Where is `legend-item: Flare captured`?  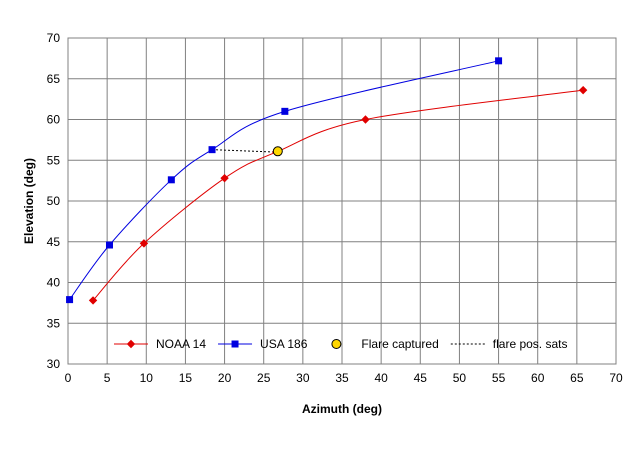 legend-item: Flare captured is located at coordinates (385, 344).